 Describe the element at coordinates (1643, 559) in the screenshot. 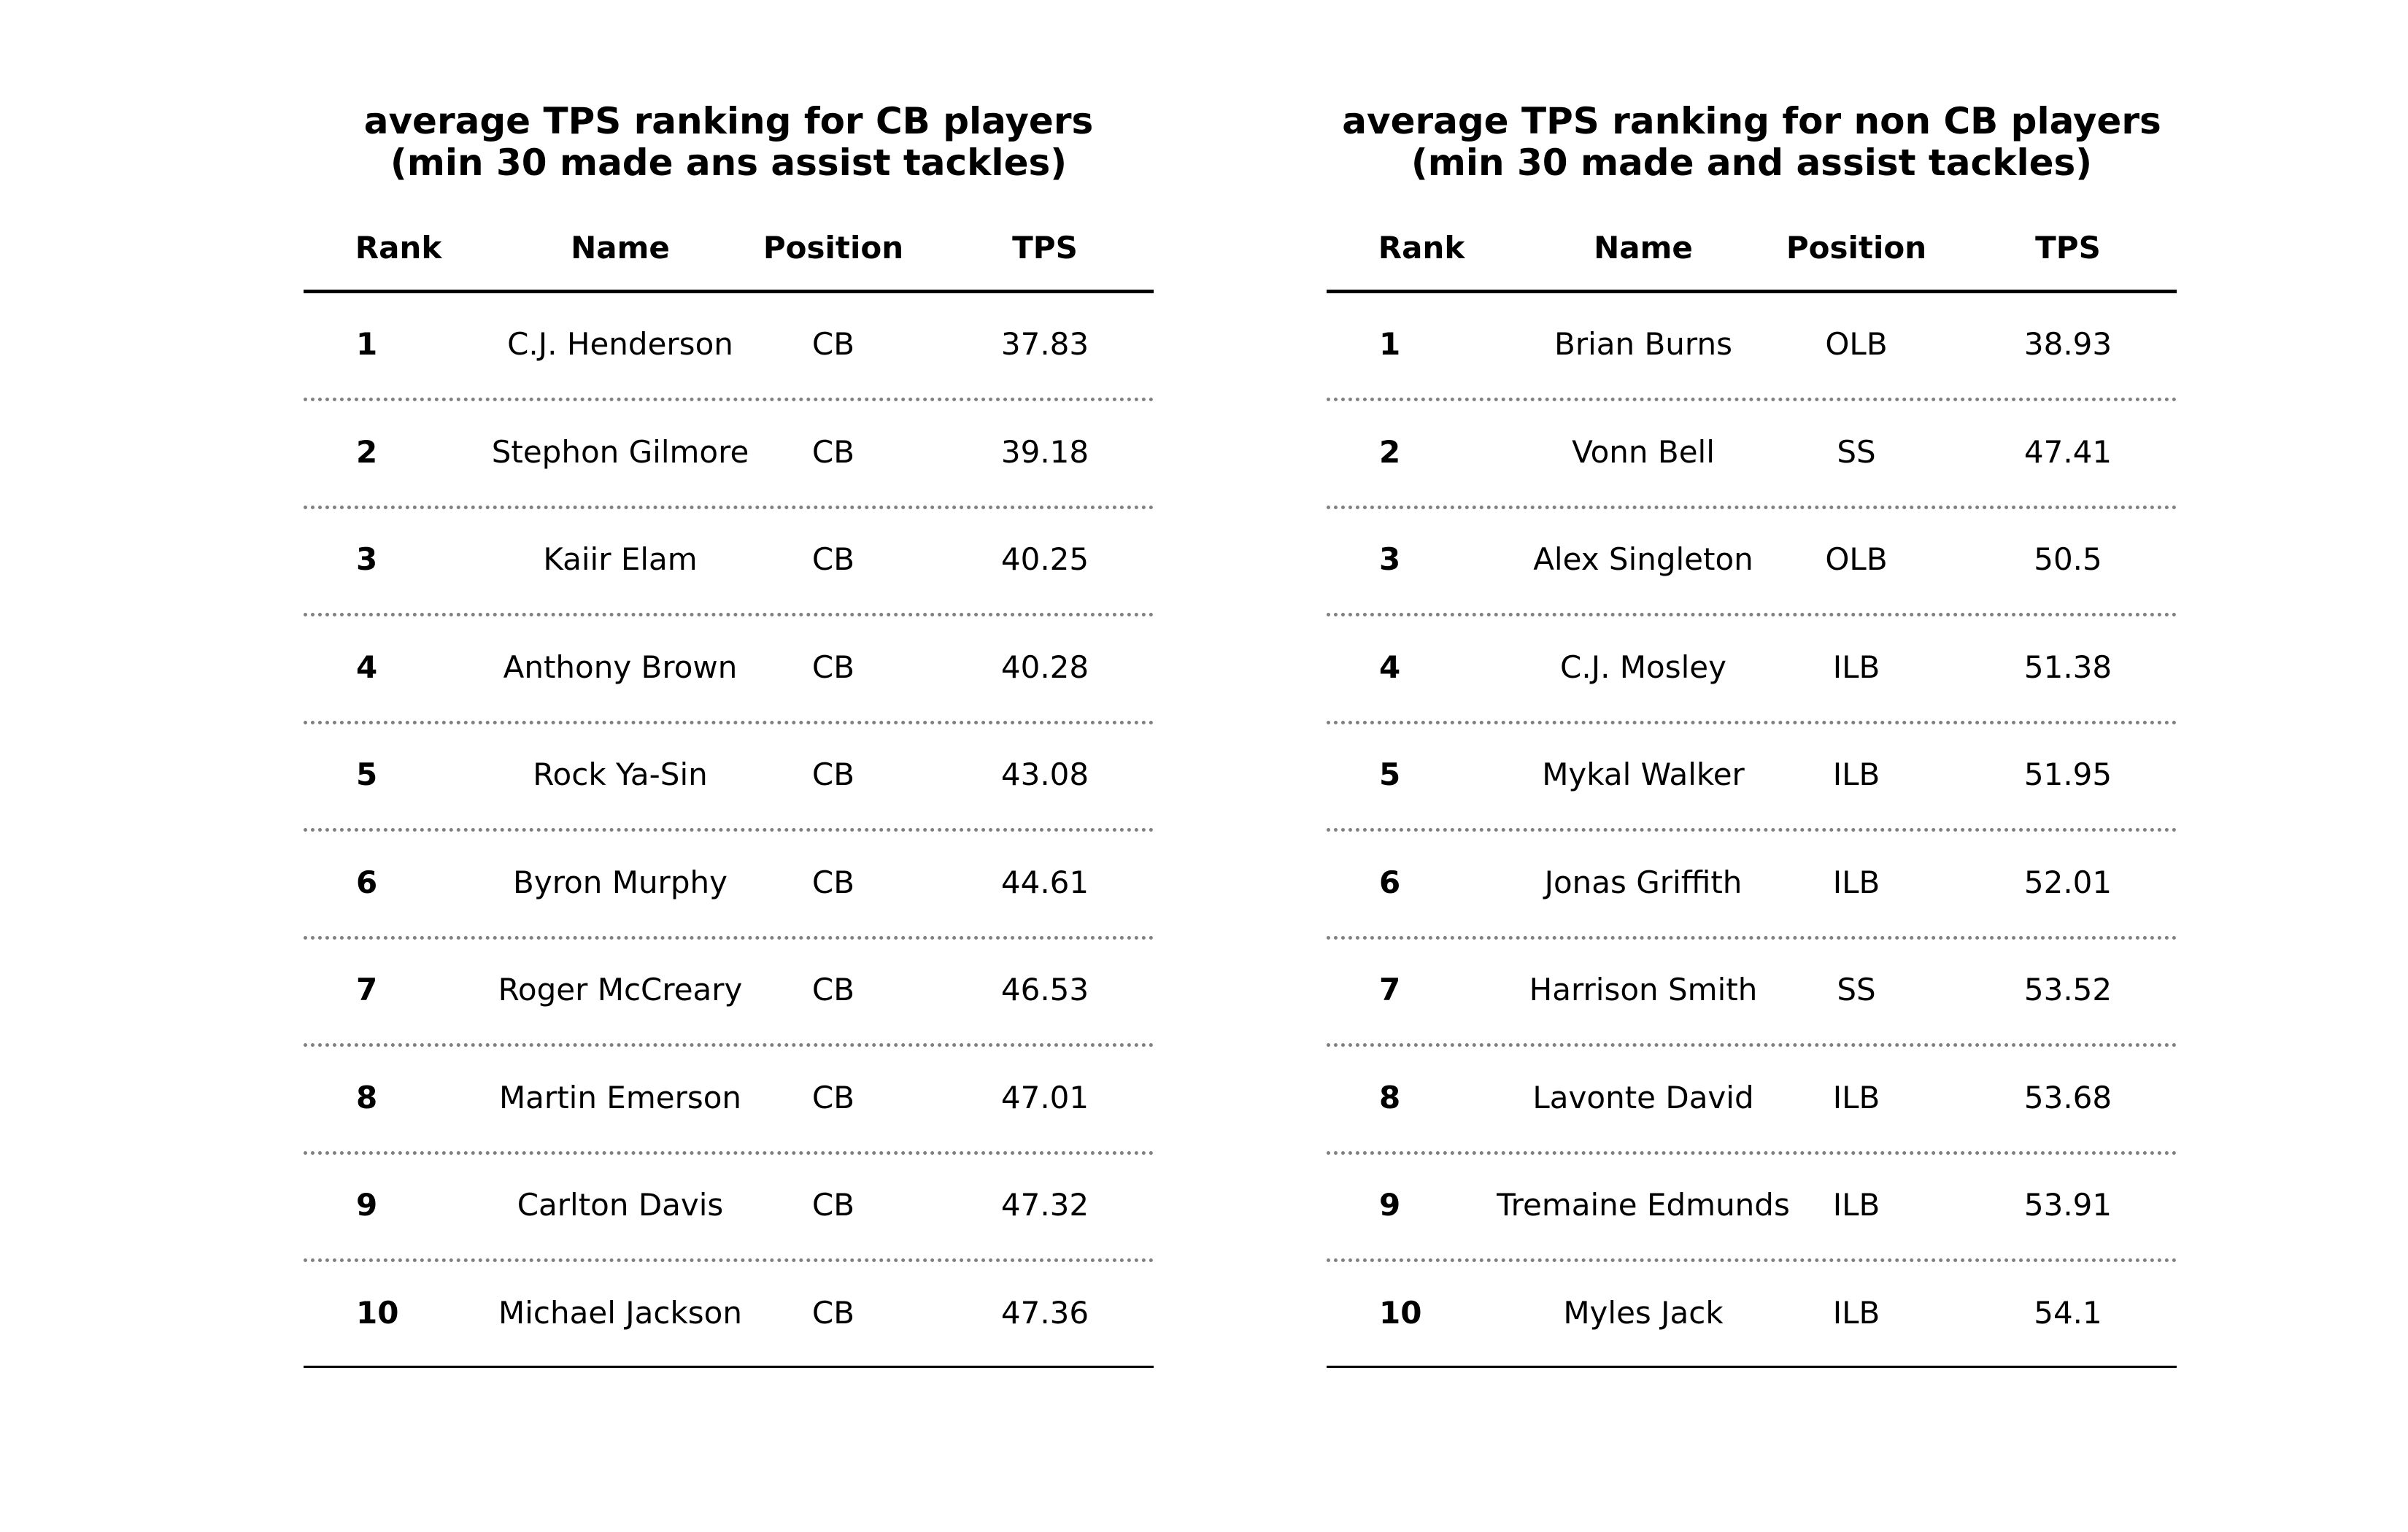

I see `cell-name: Alex Singleton` at that location.